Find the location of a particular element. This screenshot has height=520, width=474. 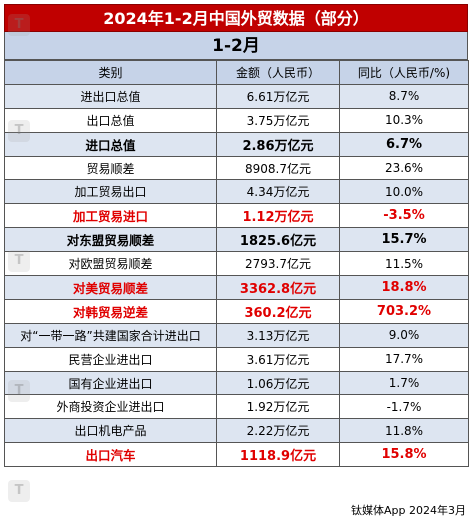

table-row: 对“一带一路”共建国家合计进出口 3.13万亿元 9.0% is located at coordinates (236, 335).